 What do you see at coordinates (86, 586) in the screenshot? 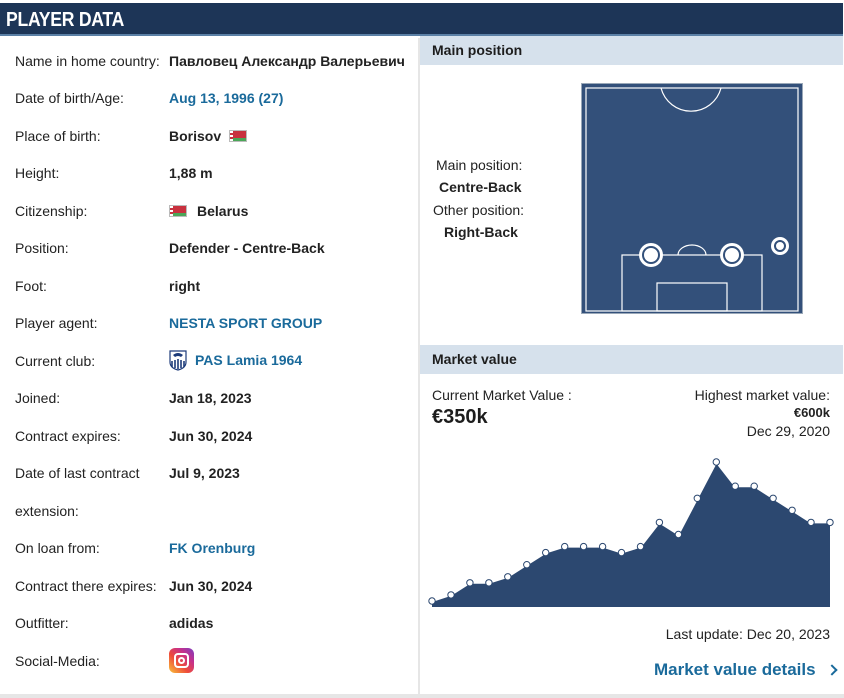
I see `row-label-contract-there: Contract there expires:` at bounding box center [86, 586].